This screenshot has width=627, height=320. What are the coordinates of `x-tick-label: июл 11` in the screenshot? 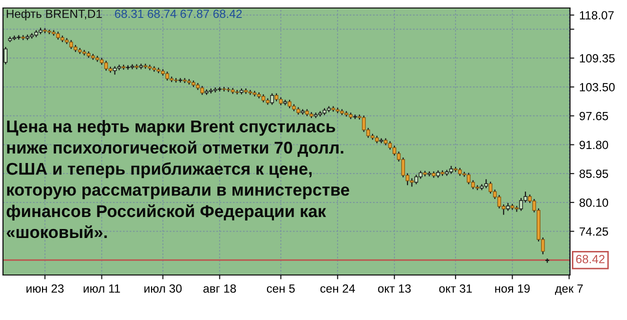 It's located at (102, 288).